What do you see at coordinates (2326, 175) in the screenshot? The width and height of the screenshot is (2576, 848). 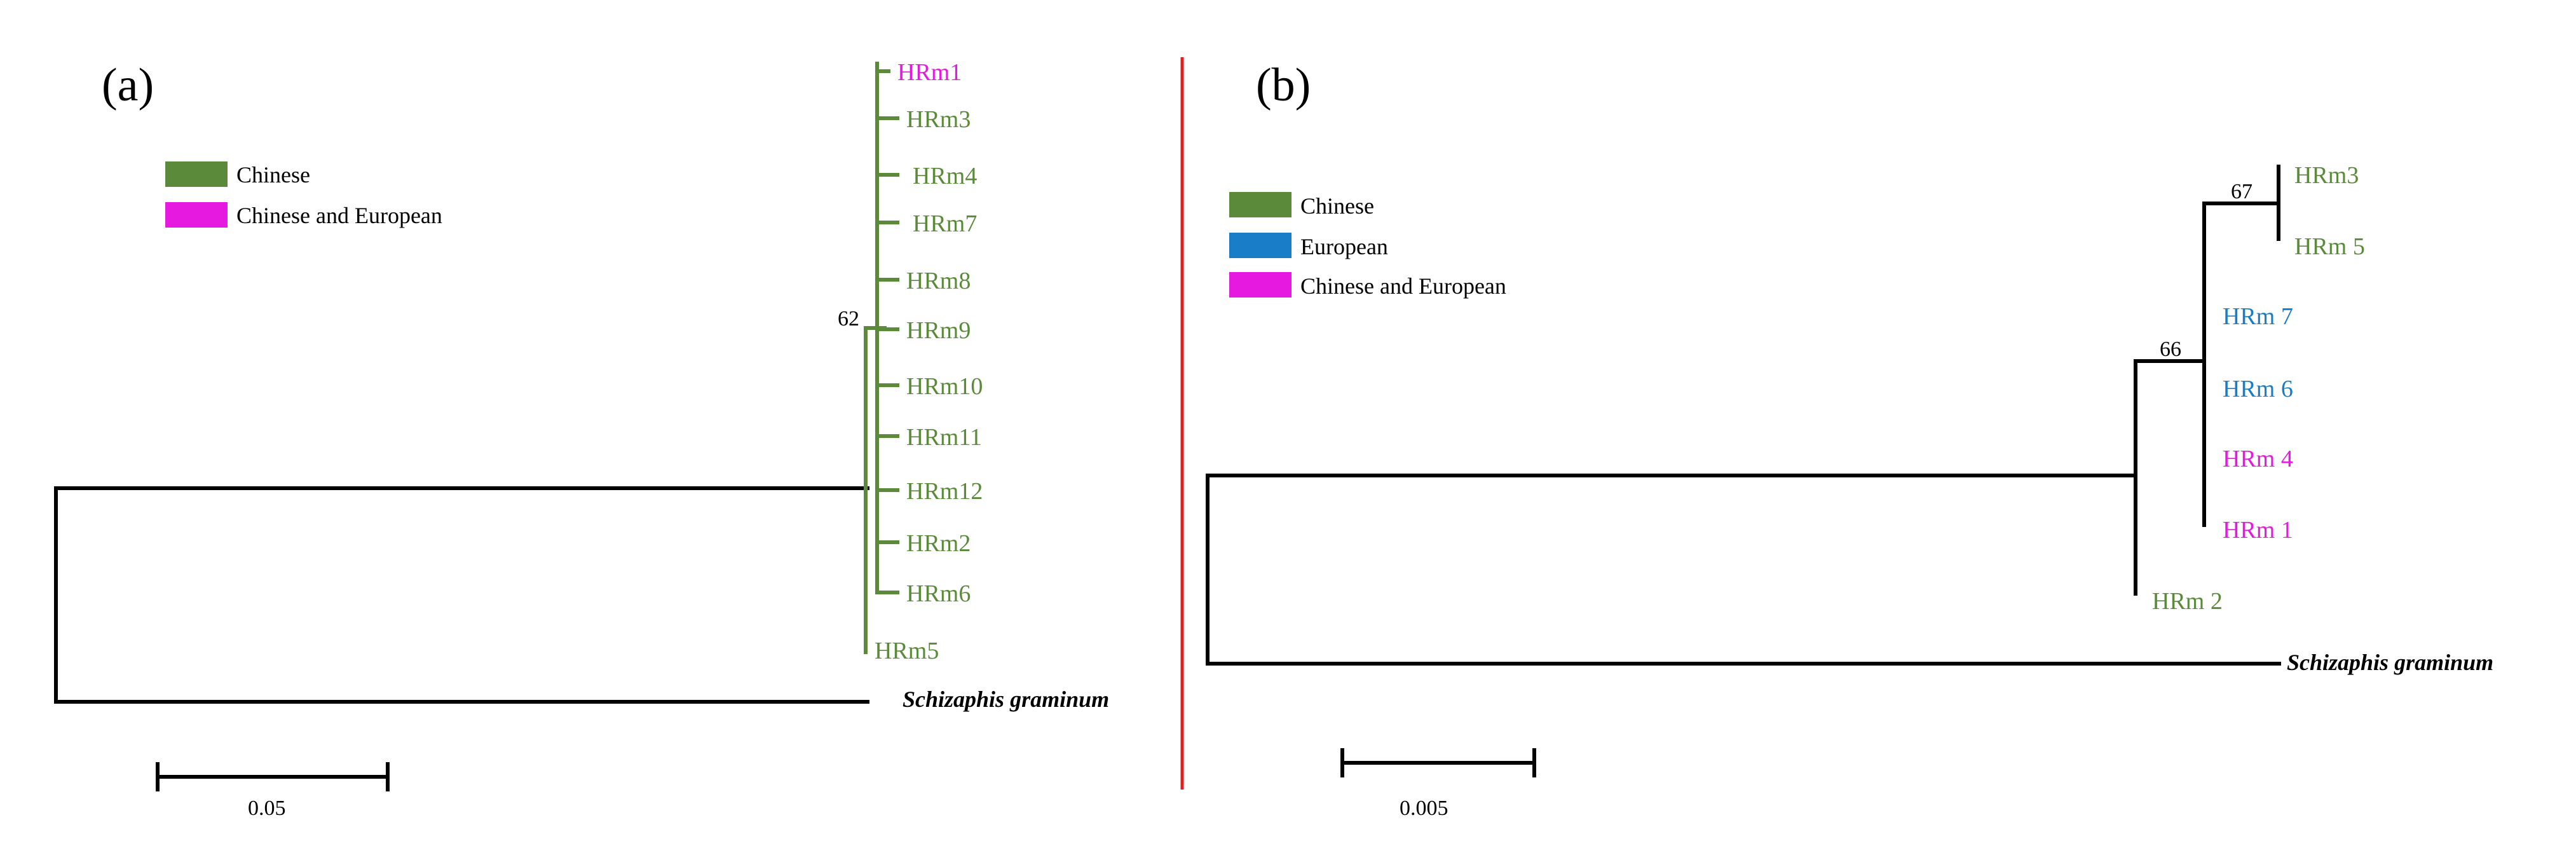 I see `leaf-b-hrm3: HRm3` at bounding box center [2326, 175].